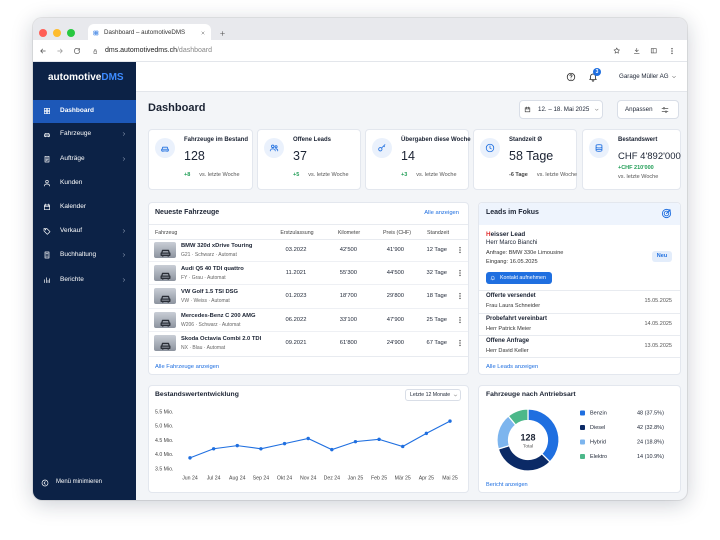  Describe the element at coordinates (644, 77) in the screenshot. I see `account-name: Garage Müller AG` at that location.